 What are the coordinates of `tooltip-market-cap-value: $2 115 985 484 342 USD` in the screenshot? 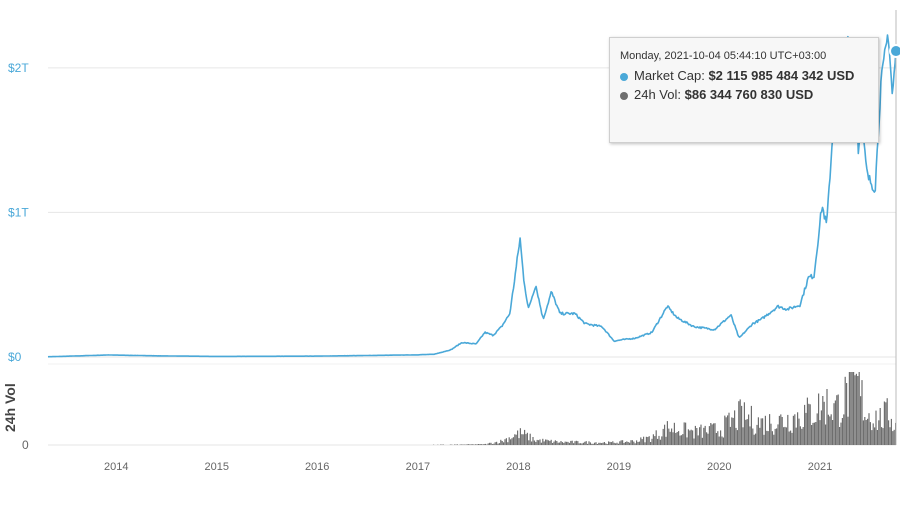 It's located at (781, 75).